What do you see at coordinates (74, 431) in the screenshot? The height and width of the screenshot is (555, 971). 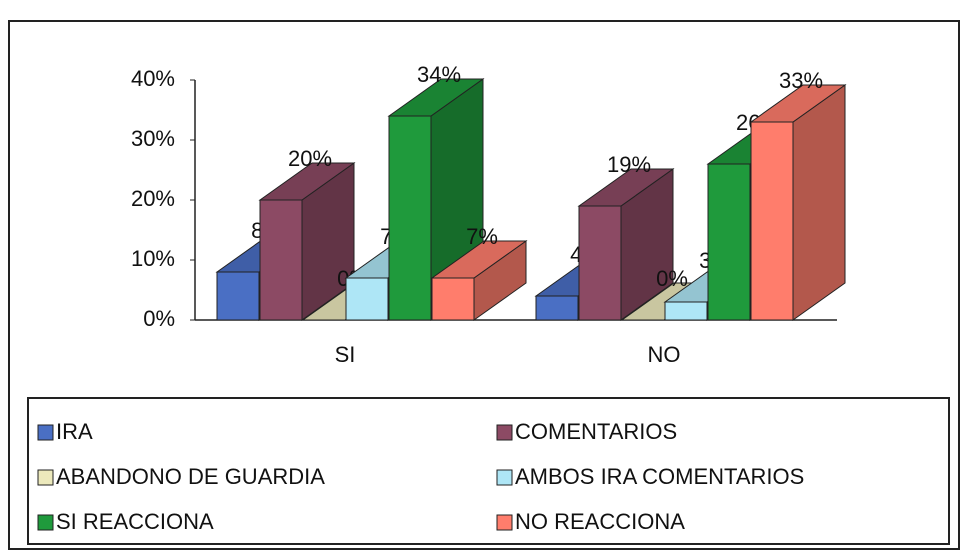 I see `legend-label: IRA` at bounding box center [74, 431].